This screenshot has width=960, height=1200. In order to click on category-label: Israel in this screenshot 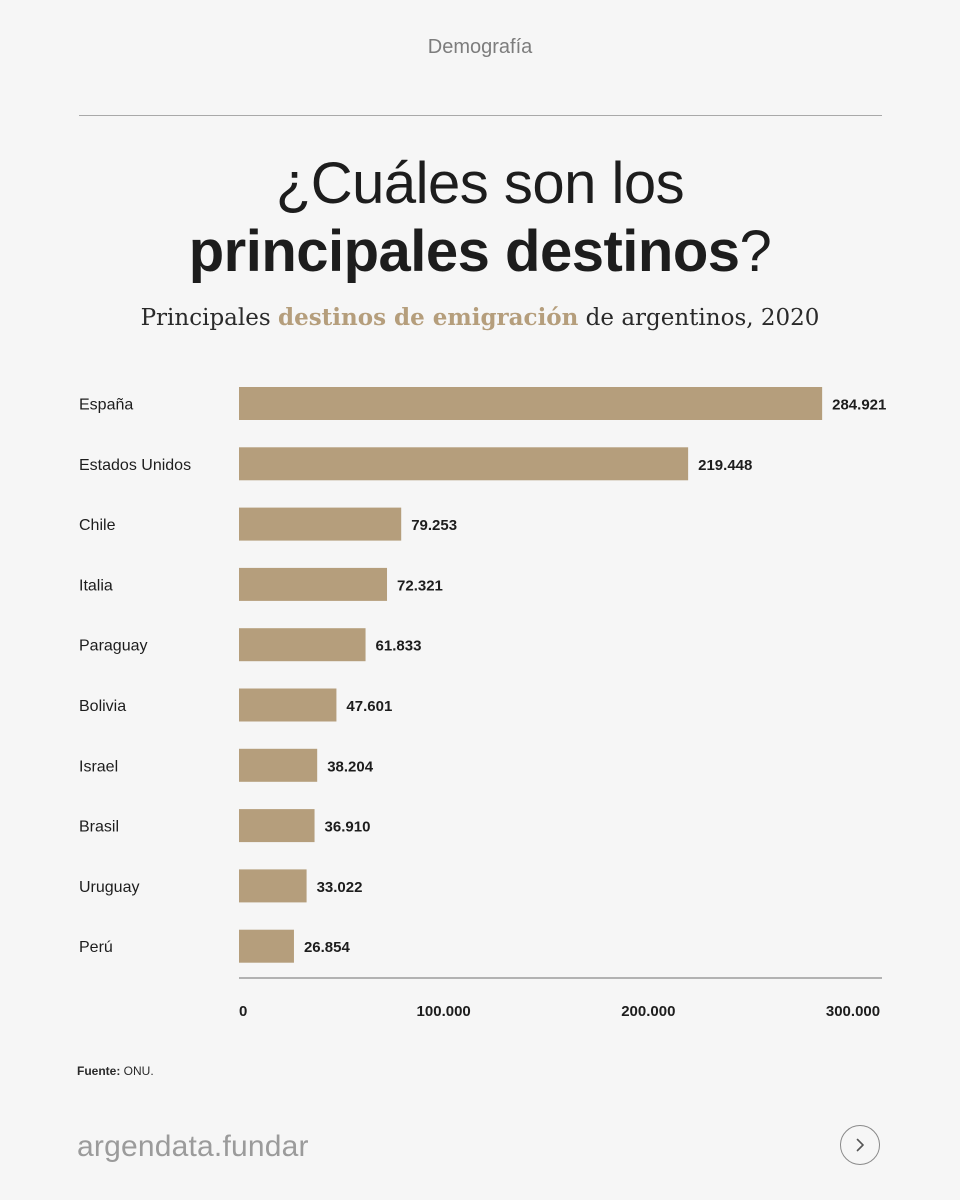, I will do `click(98, 766)`.